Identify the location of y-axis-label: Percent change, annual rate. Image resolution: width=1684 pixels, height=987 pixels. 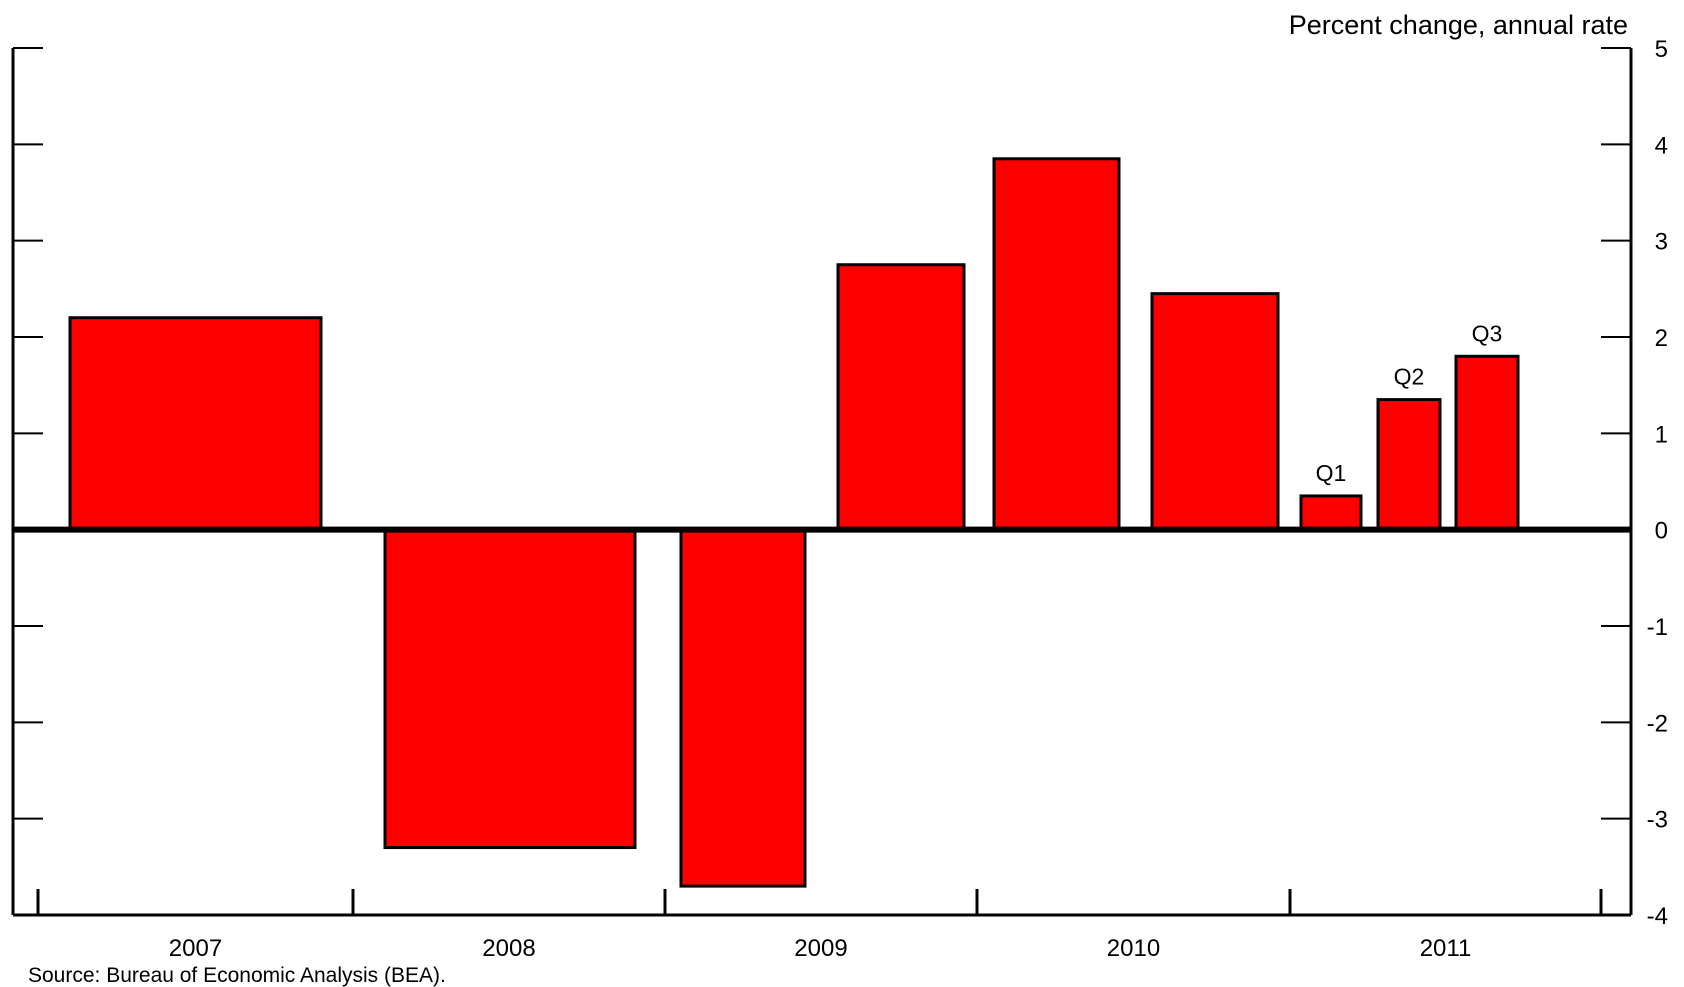
(1458, 25).